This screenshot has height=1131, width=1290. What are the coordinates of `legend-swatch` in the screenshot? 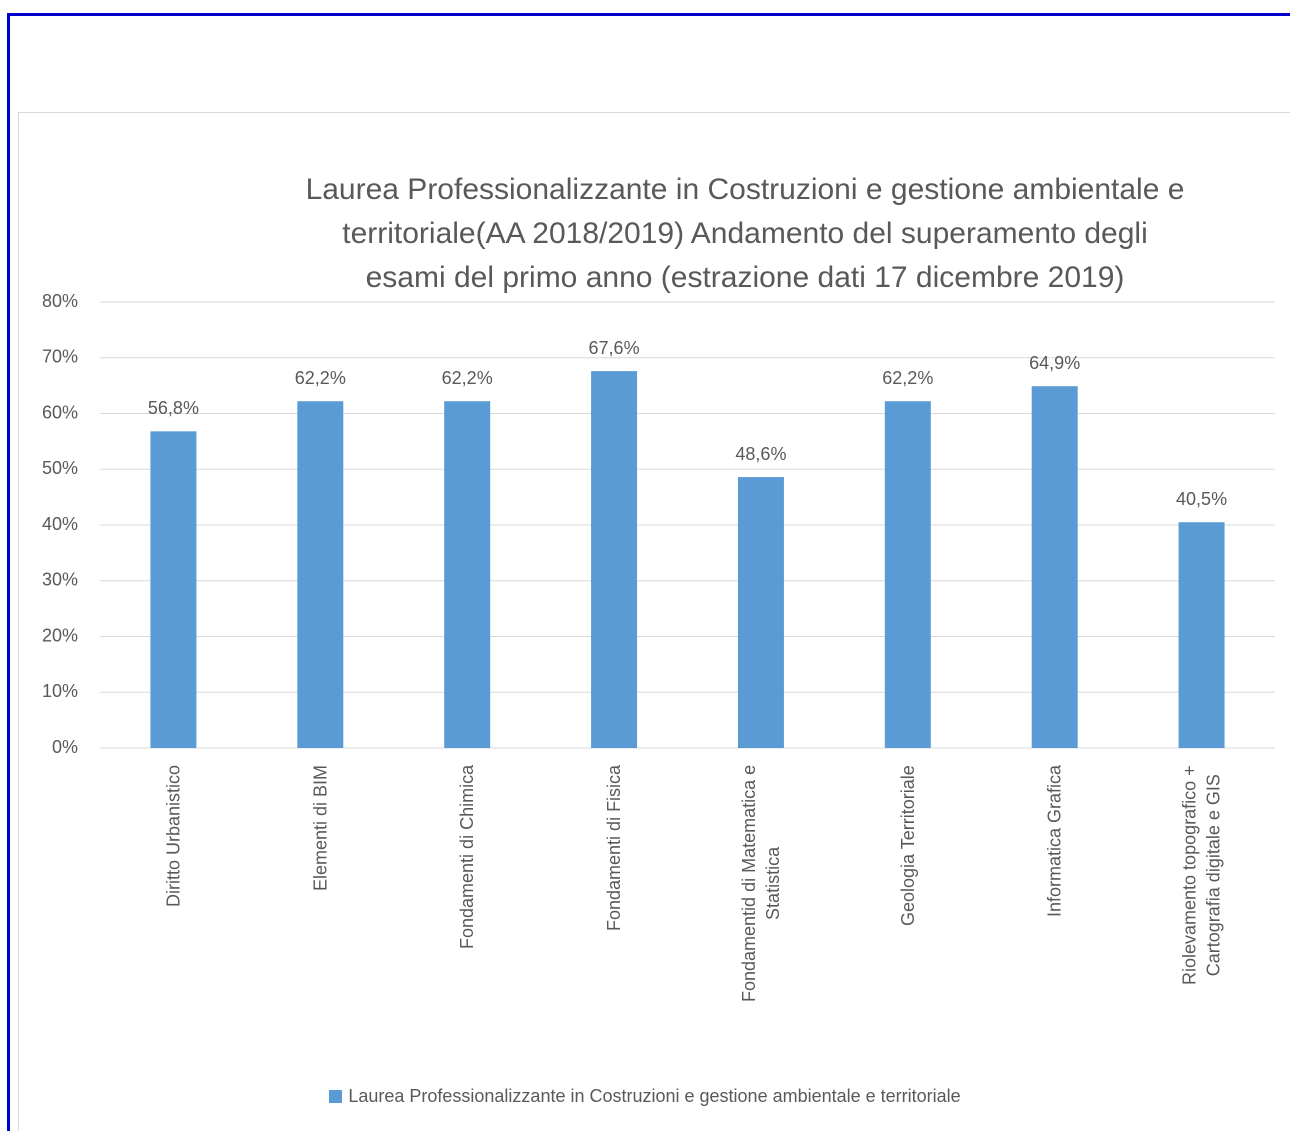 It's located at (336, 1096).